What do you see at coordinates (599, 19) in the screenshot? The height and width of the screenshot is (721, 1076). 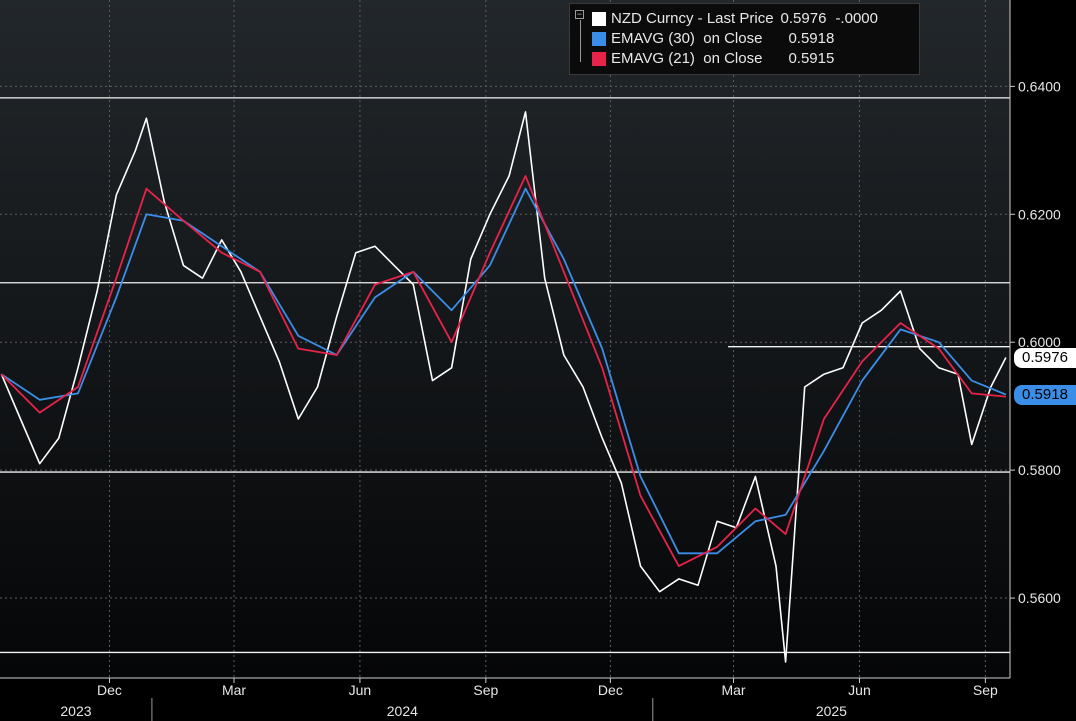 I see `last-price-swatch` at bounding box center [599, 19].